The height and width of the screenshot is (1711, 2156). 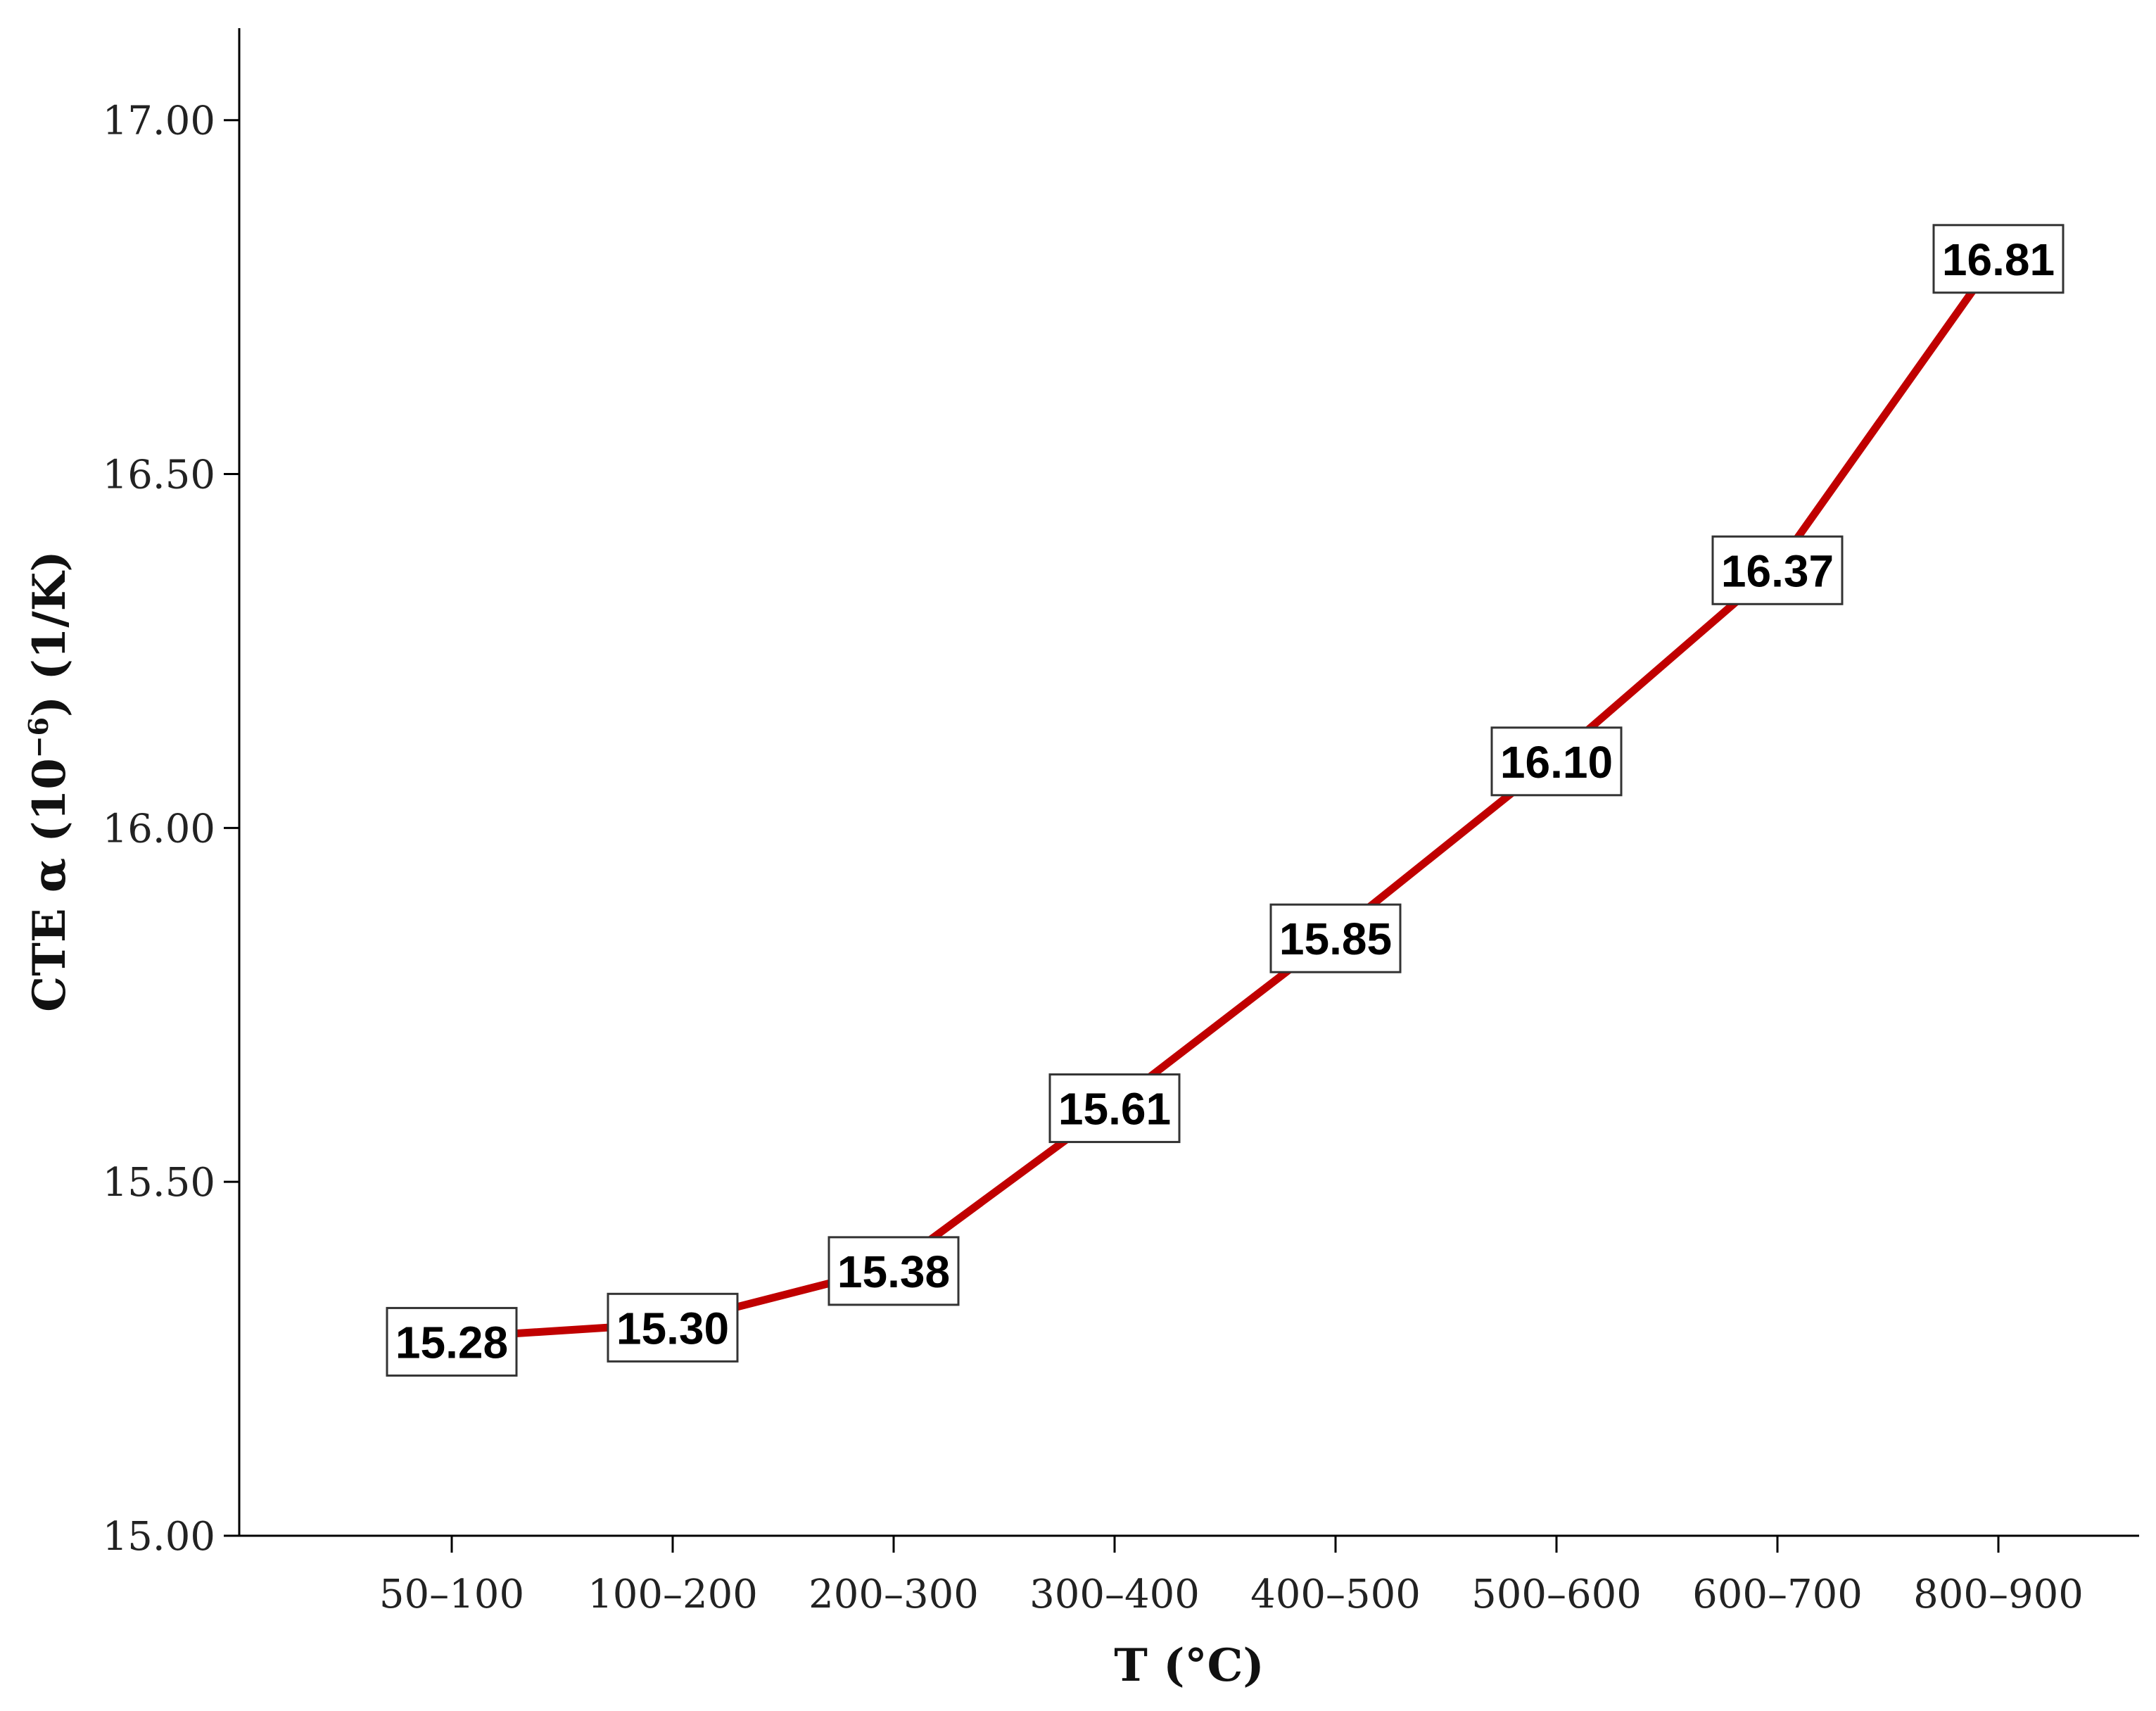 What do you see at coordinates (1335, 1594) in the screenshot?
I see `x-tick-label: 400–500` at bounding box center [1335, 1594].